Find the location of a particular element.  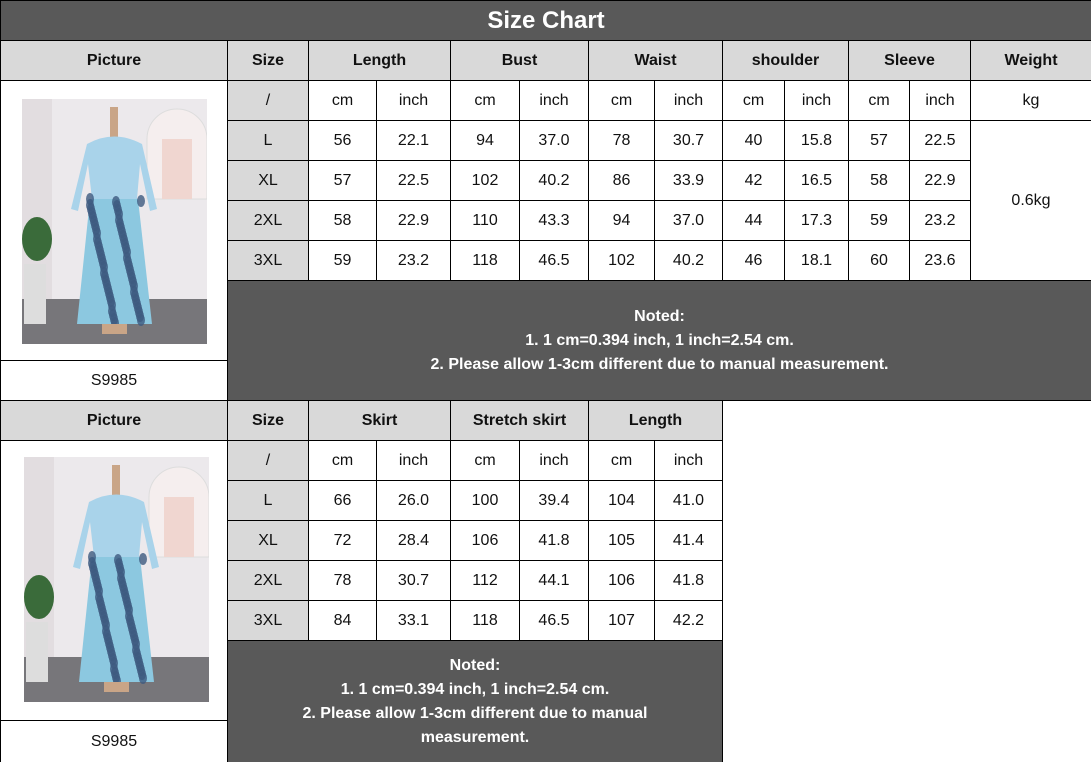

measurement-cell: 39.4 is located at coordinates (554, 500).